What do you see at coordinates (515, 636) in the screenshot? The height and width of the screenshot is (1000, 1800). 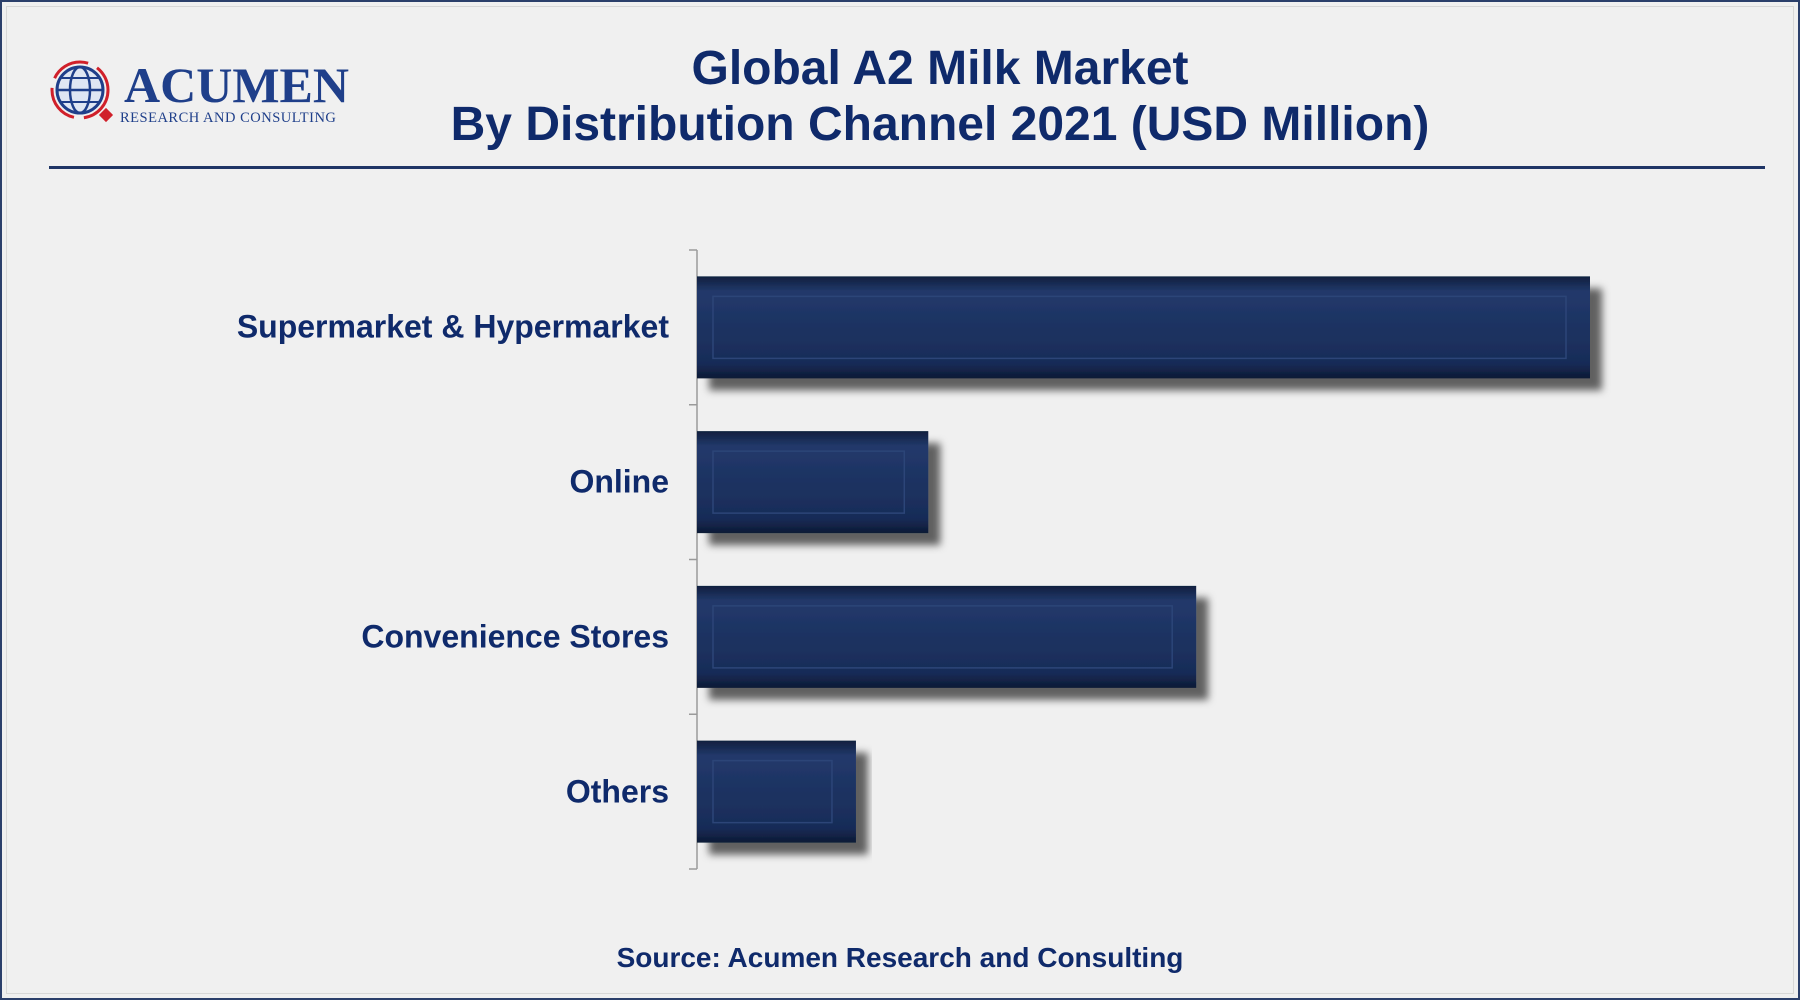 I see `category-label: Convenience Stores` at bounding box center [515, 636].